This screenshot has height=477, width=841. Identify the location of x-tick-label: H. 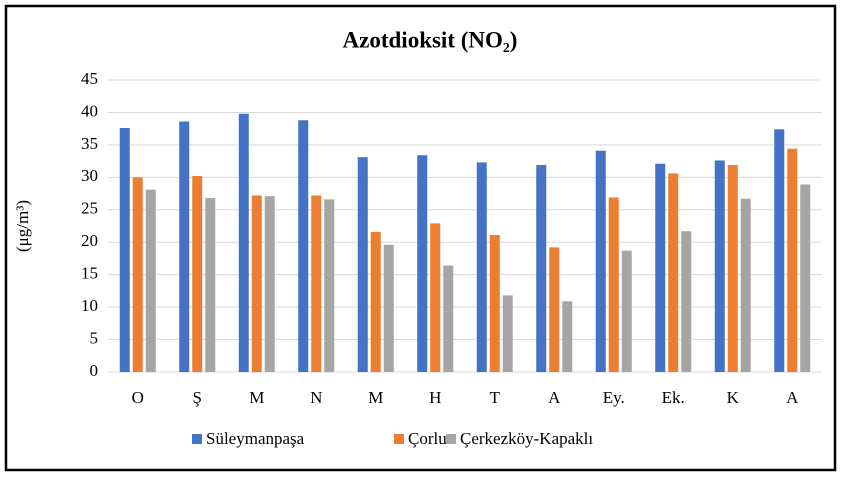
(435, 397).